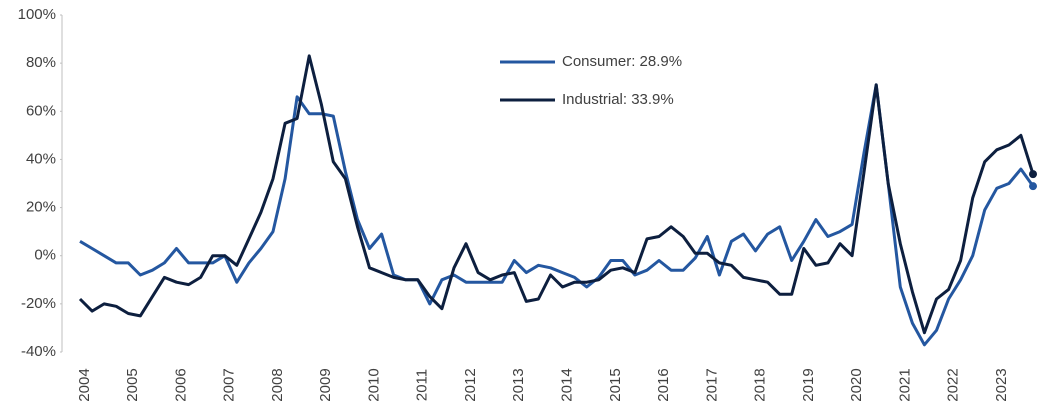  Describe the element at coordinates (422, 385) in the screenshot. I see `x-tick-label: 2011` at that location.